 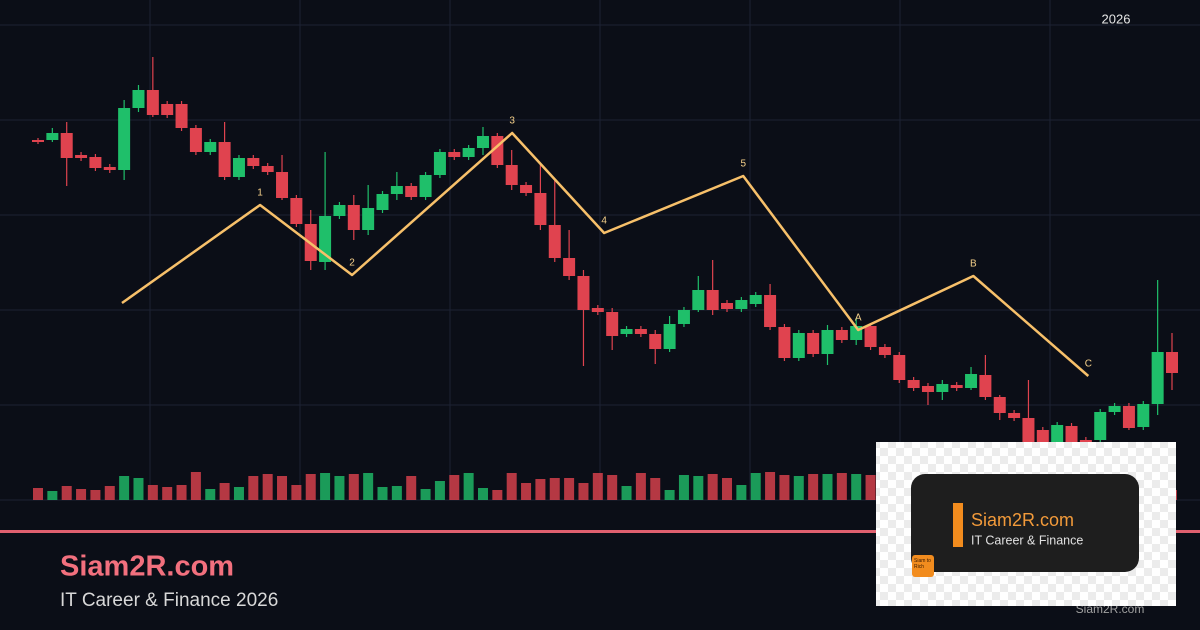 I want to click on period-label: 2026, so click(x=1116, y=18).